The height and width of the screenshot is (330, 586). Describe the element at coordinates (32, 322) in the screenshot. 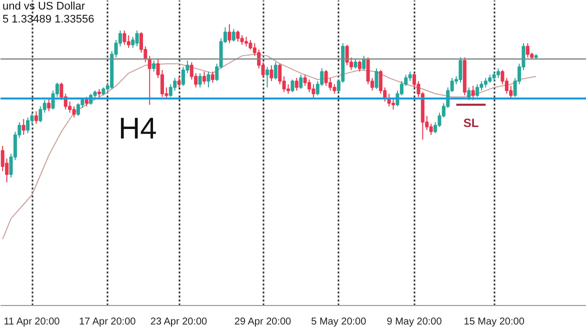

I see `x-tick-label: 11 Apr 20:00` at that location.